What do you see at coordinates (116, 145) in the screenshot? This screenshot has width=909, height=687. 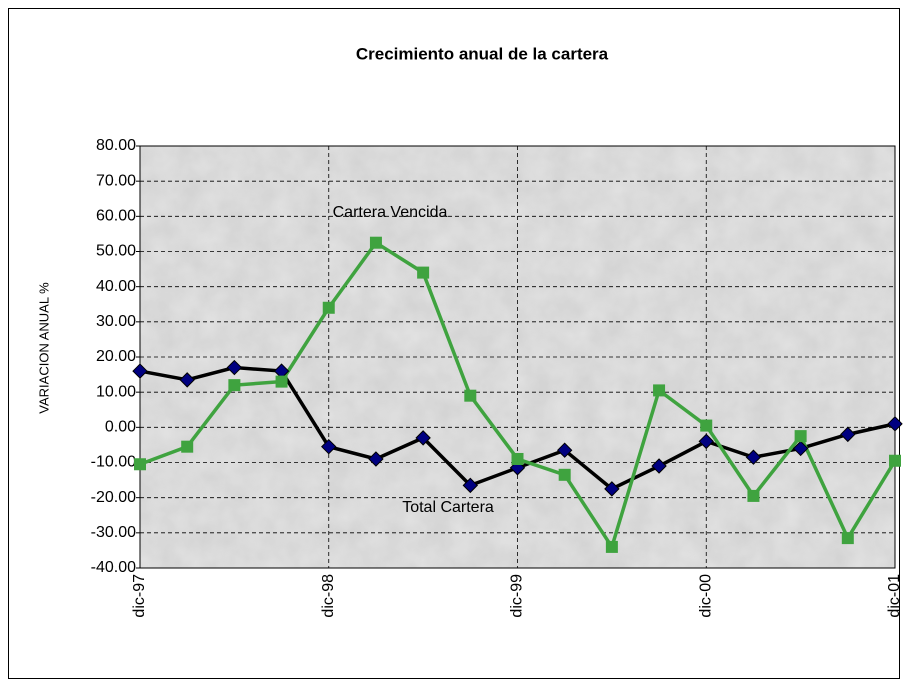 I see `y-tick-label: 80.00` at bounding box center [116, 145].